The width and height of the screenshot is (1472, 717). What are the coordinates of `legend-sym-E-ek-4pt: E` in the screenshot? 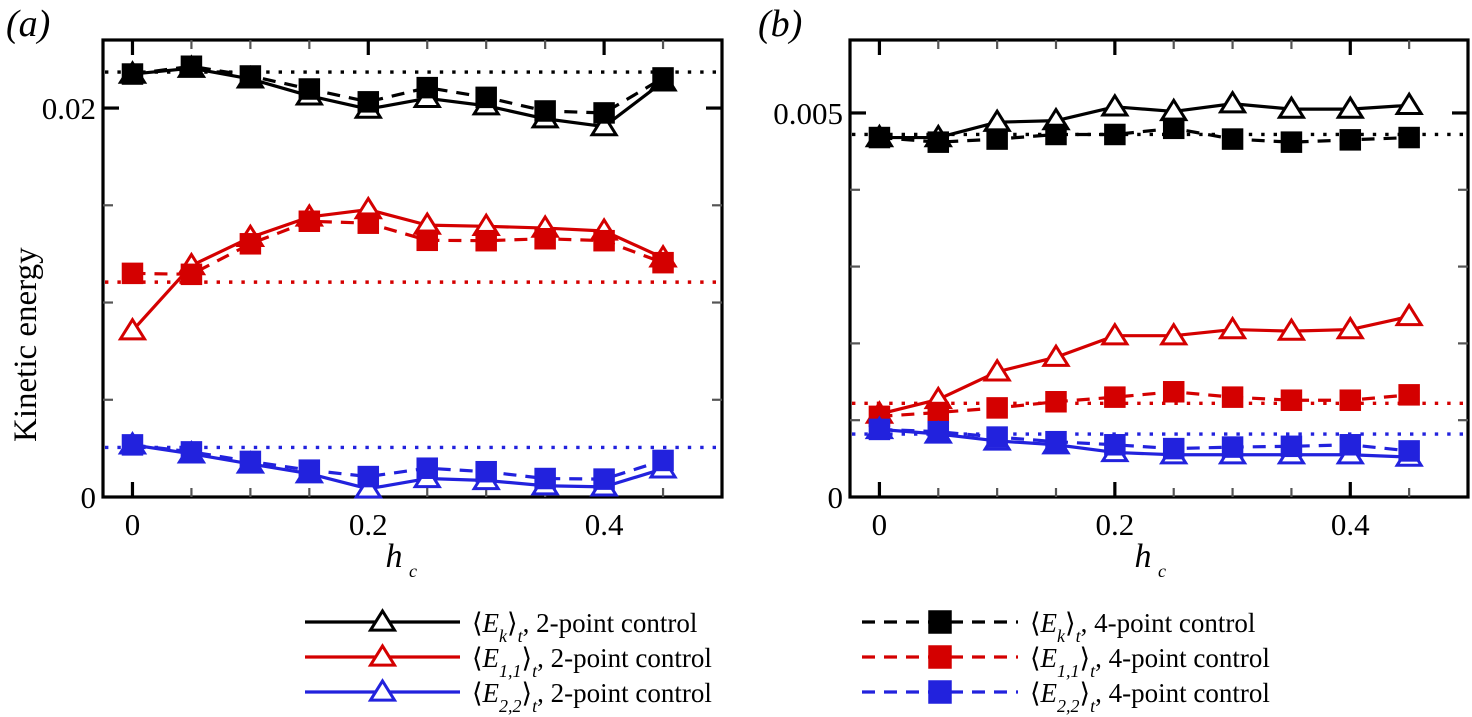 It's located at (1049, 623).